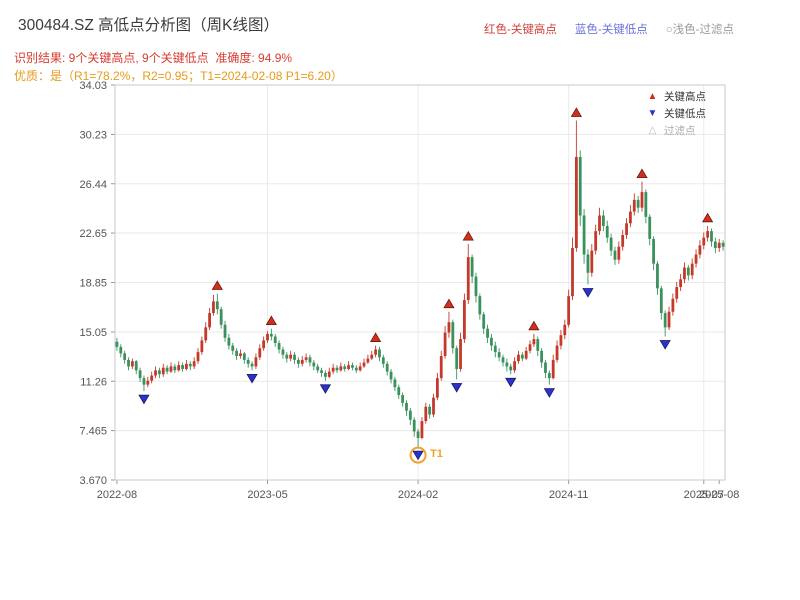 The width and height of the screenshot is (800, 600). I want to click on svg-text: 11.26, so click(93, 382).